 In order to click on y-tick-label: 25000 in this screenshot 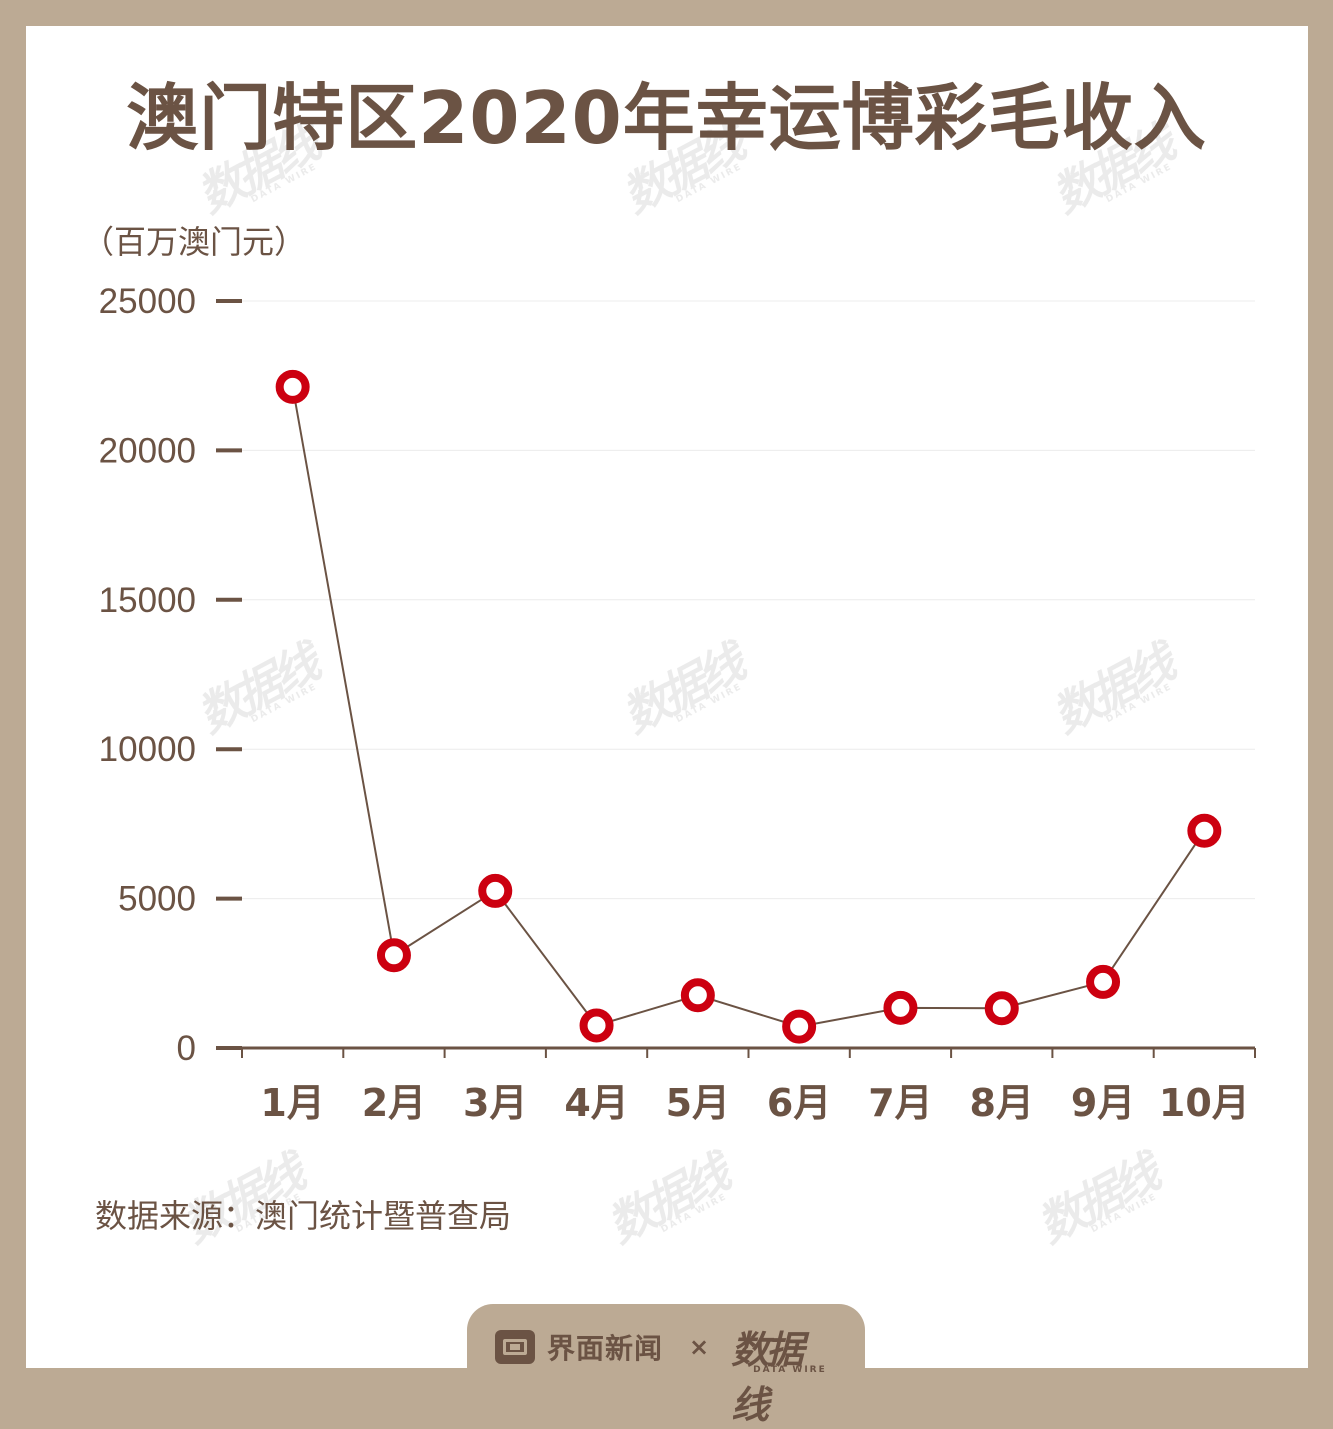, I will do `click(147, 301)`.